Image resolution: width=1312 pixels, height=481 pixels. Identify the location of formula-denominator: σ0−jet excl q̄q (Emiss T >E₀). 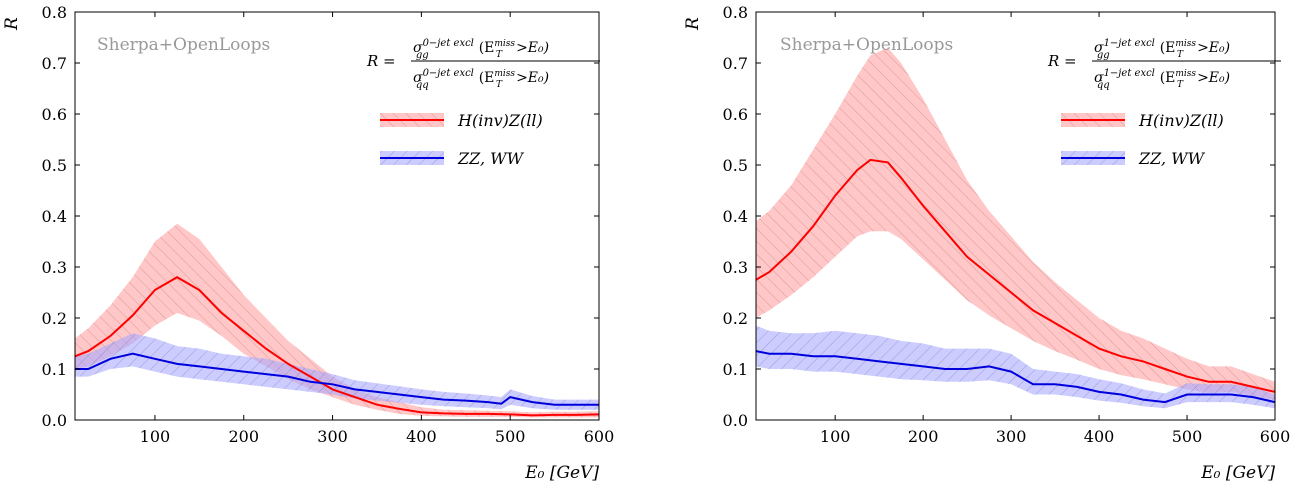
(481, 79).